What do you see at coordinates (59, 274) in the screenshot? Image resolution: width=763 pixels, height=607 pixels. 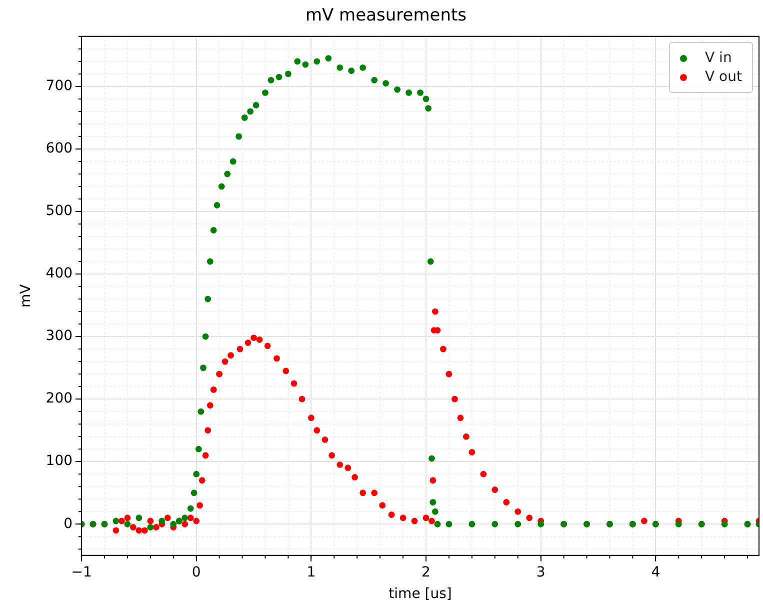 I see `y-tick-label: 400` at bounding box center [59, 274].